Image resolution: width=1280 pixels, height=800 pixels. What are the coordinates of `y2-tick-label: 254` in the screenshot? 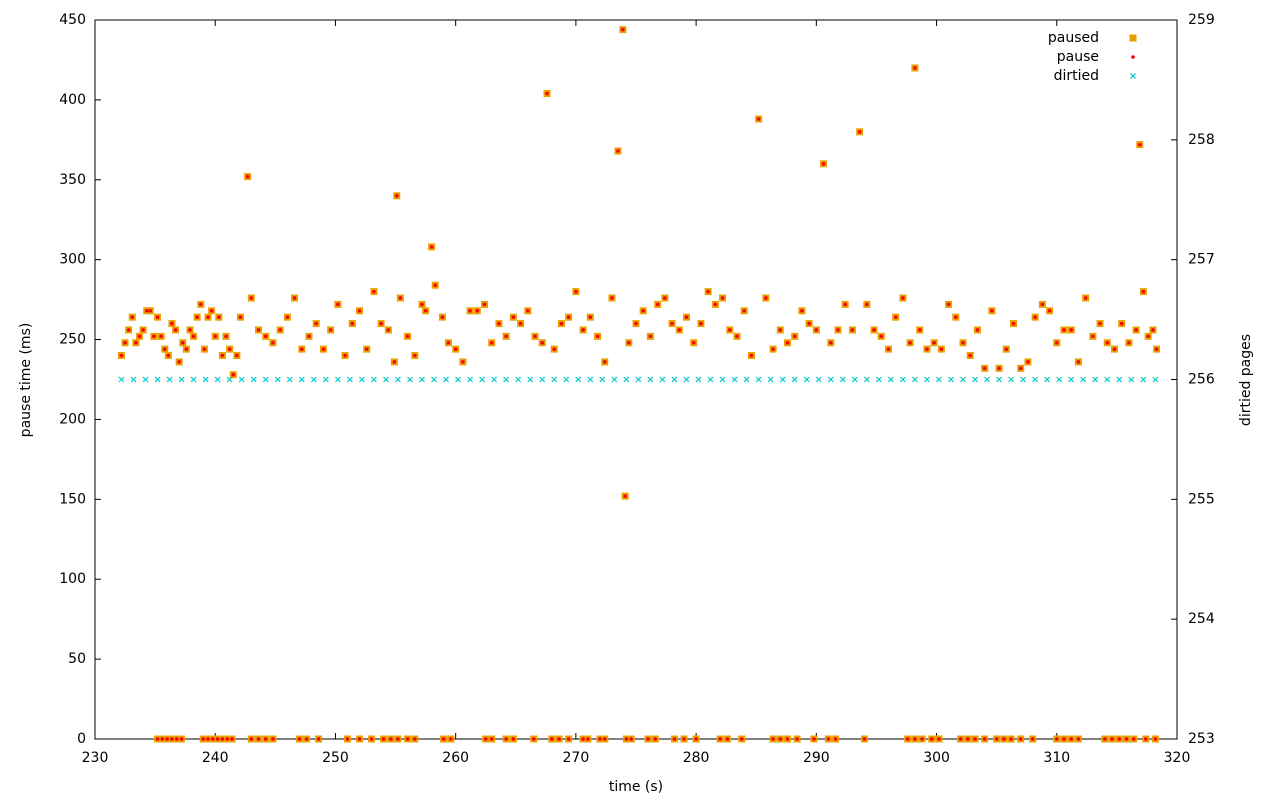 It's located at (1201, 619).